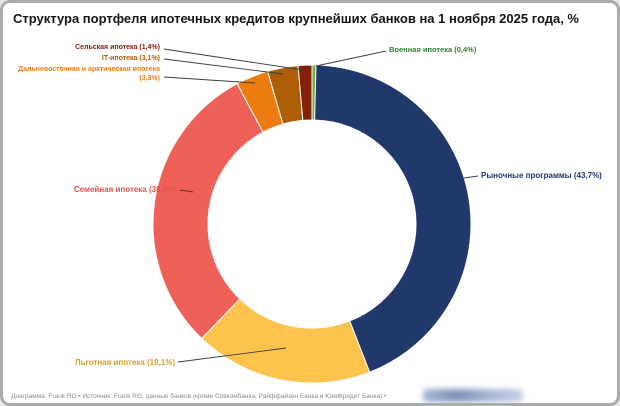 This screenshot has height=406, width=620. What do you see at coordinates (124, 362) in the screenshot?
I see `segment-label-preferential: Льготная ипотека (18,1%)` at bounding box center [124, 362].